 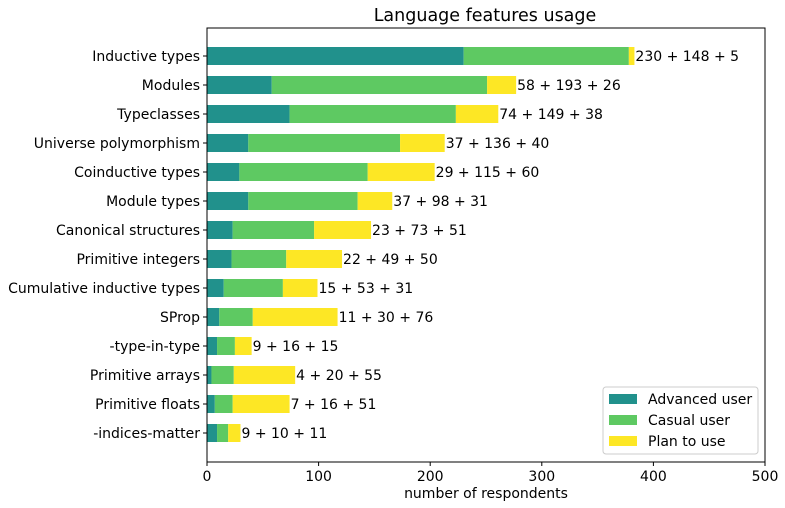 What do you see at coordinates (485, 16) in the screenshot?
I see `chart-title: Language features usage` at bounding box center [485, 16].